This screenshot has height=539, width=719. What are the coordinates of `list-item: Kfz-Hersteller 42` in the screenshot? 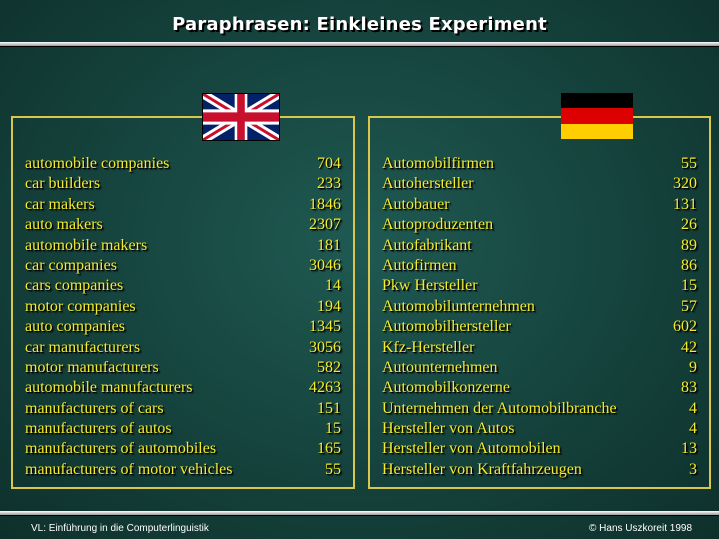 It's located at (539, 348).